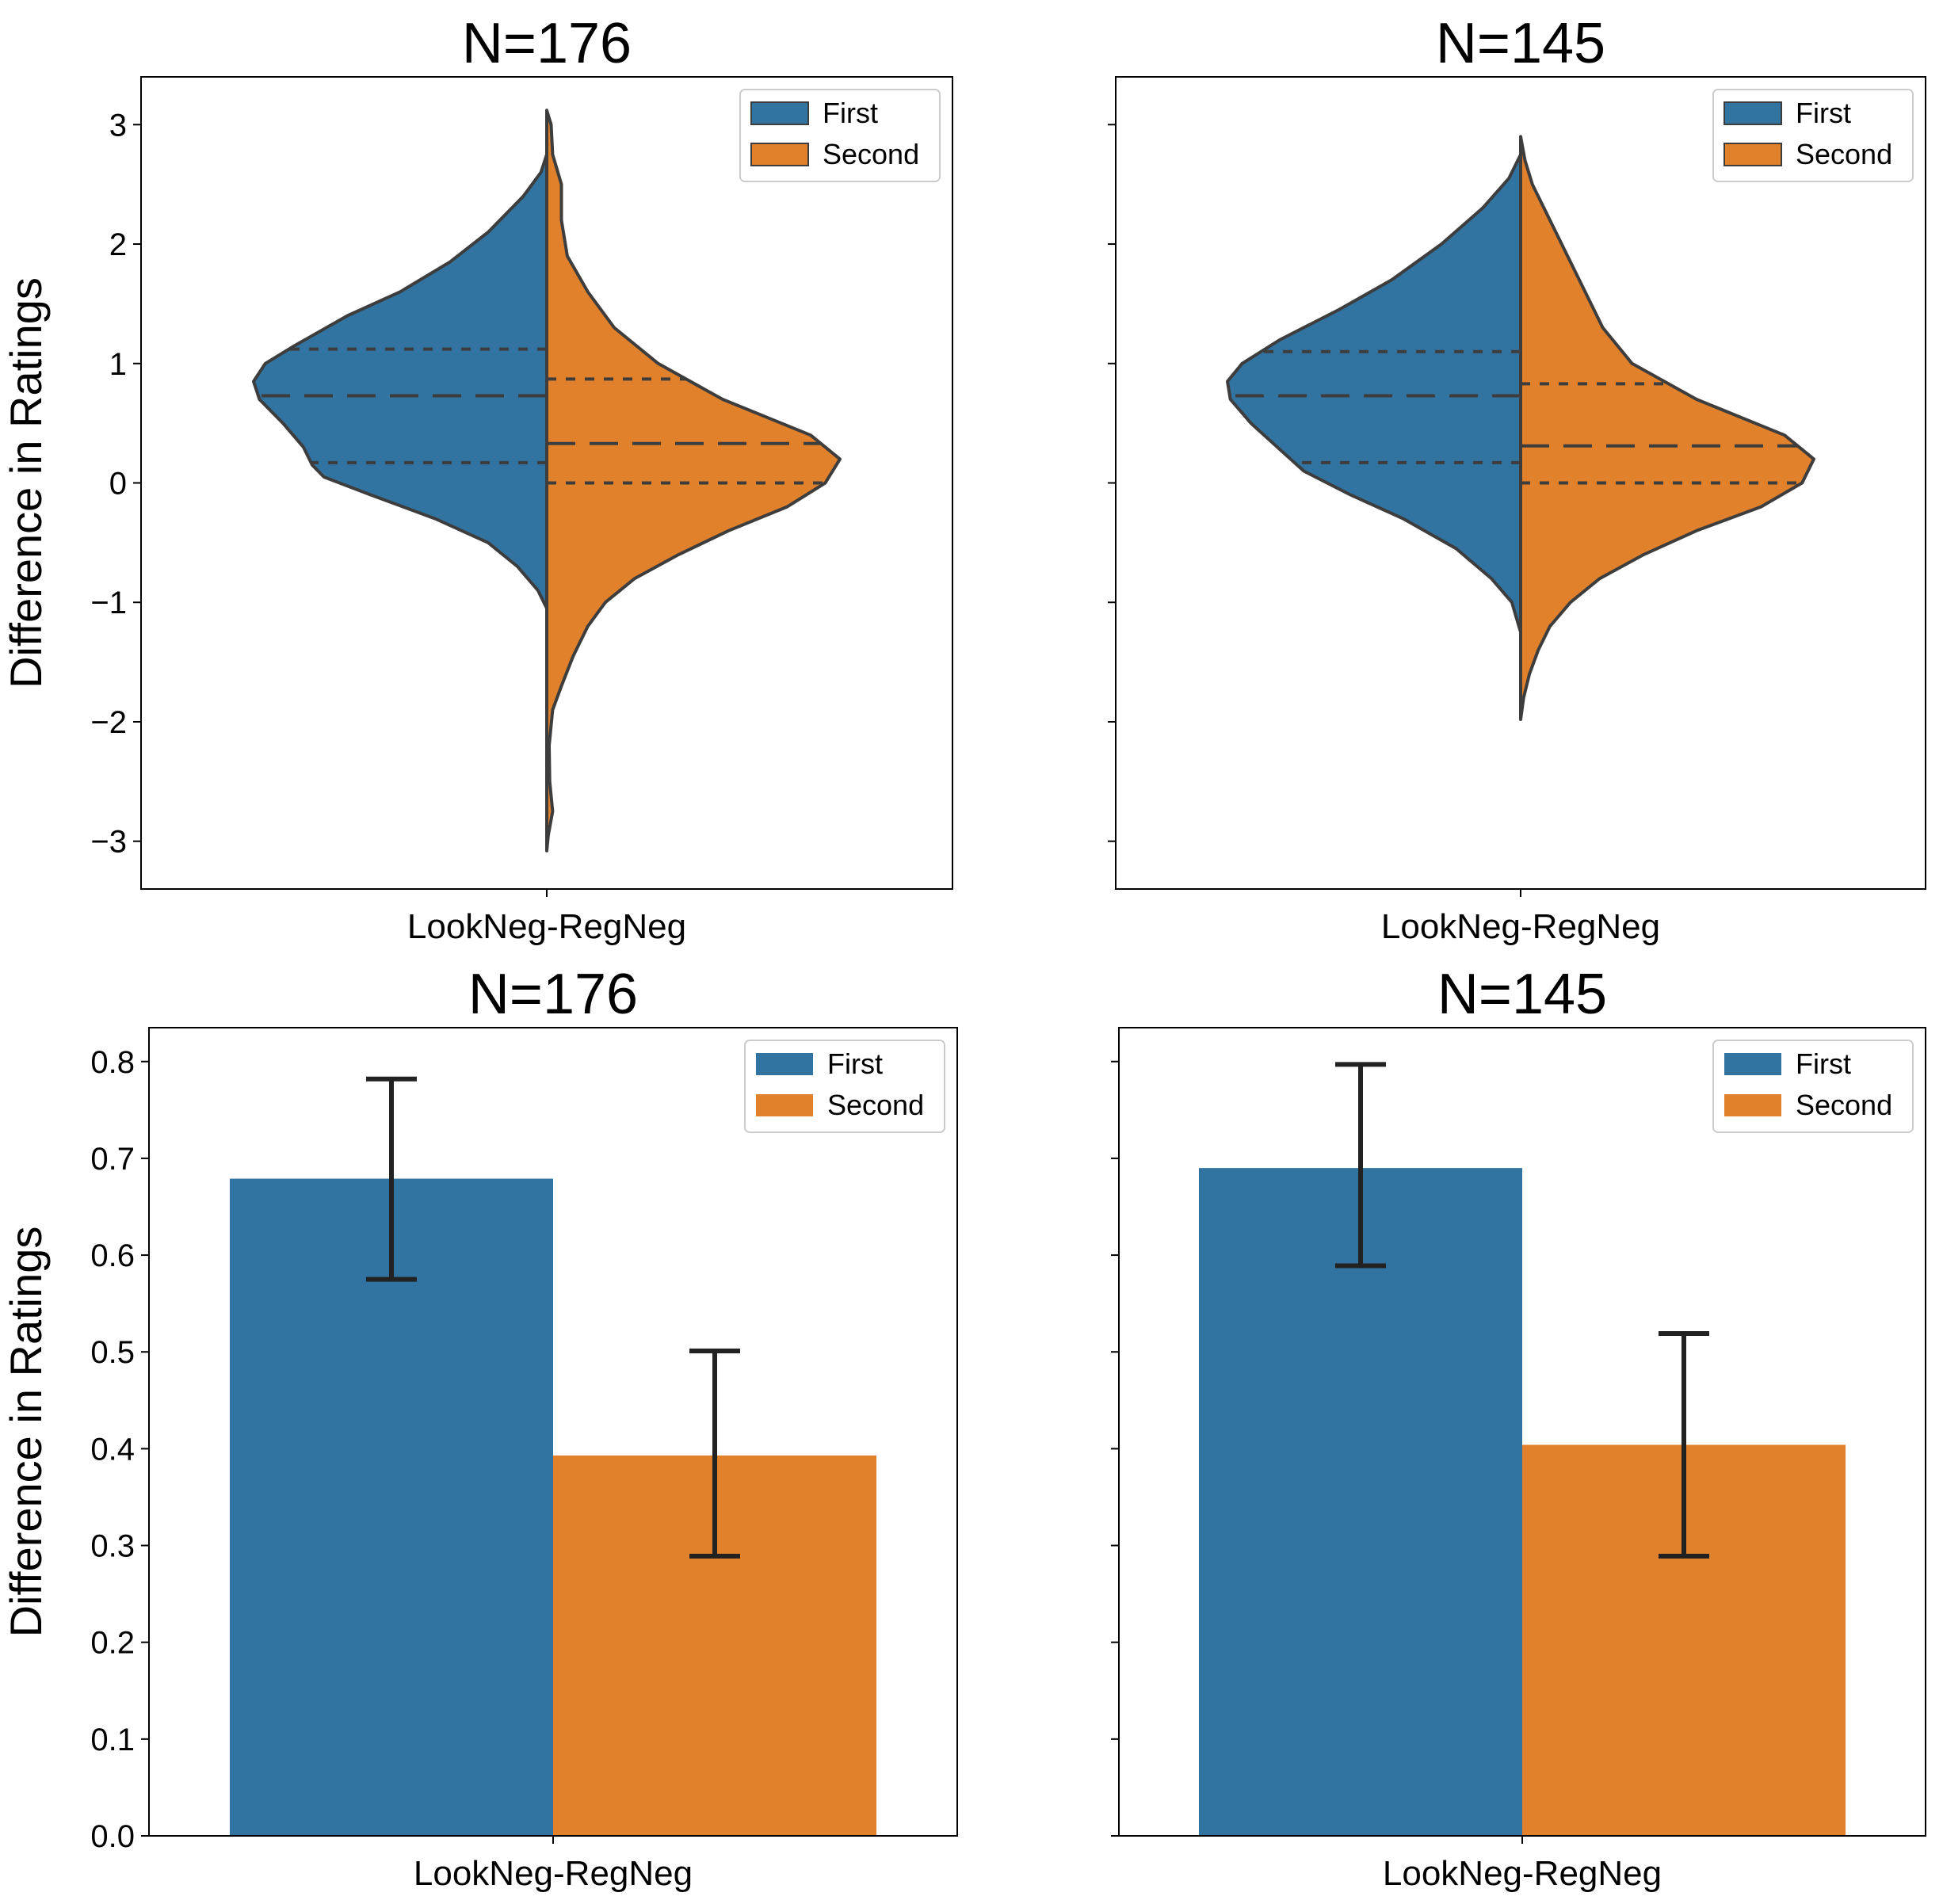  I want to click on y-tick-label: 0, so click(118, 484).